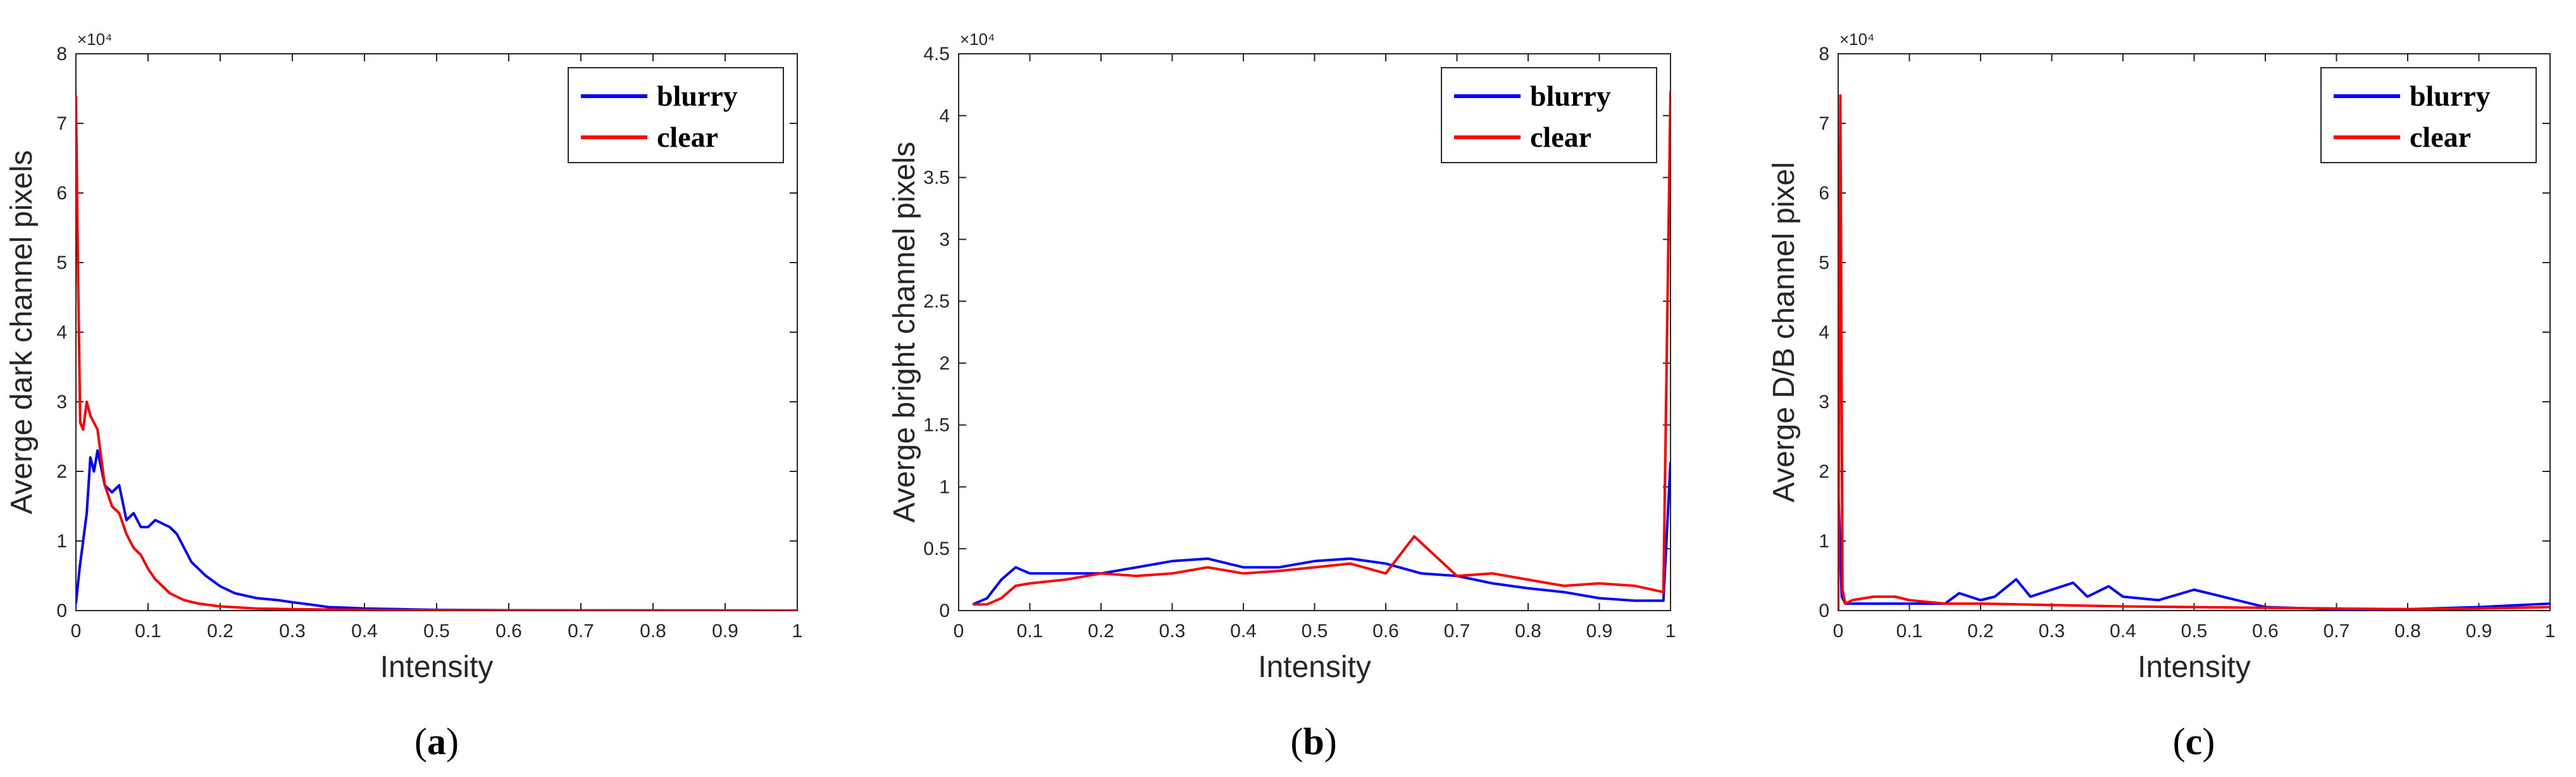 The width and height of the screenshot is (2576, 777). Describe the element at coordinates (1321, 534) in the screenshot. I see `series-line-blurry` at that location.